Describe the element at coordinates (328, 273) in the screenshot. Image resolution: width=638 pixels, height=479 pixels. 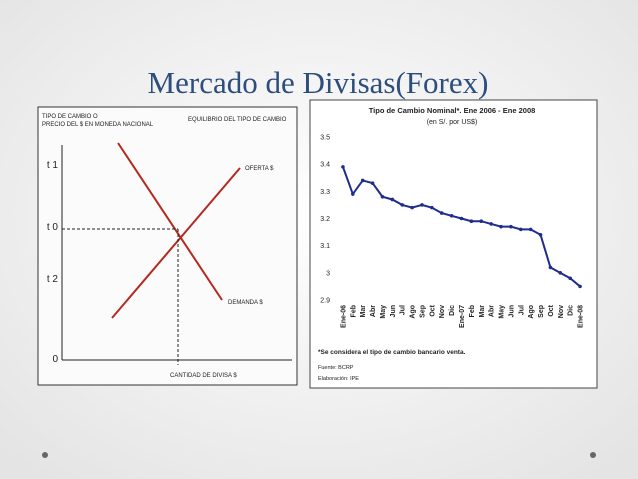
I see `y-tick-label: 3` at that location.